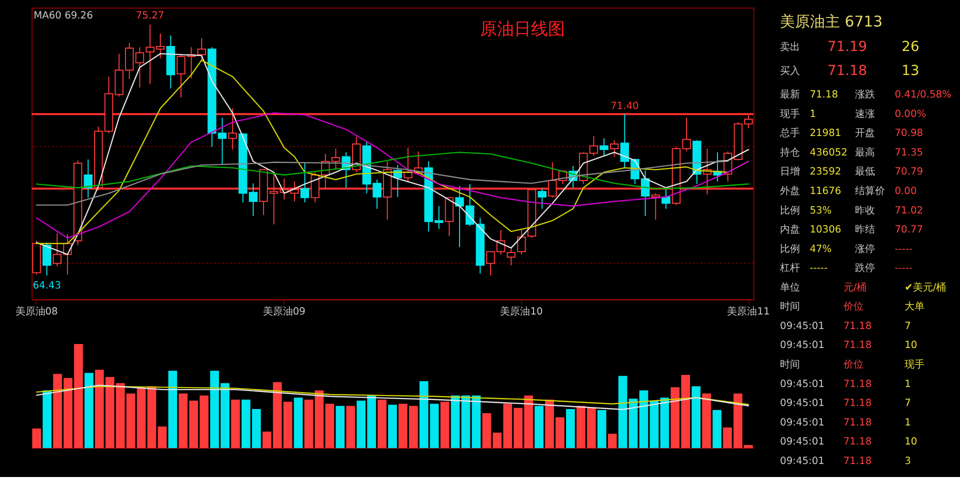 This screenshot has height=500, width=960. I want to click on annotation: 75.27, so click(150, 16).